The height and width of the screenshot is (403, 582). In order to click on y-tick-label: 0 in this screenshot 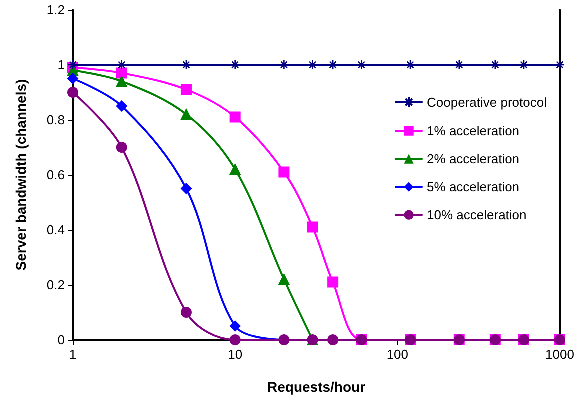, I will do `click(61, 340)`.